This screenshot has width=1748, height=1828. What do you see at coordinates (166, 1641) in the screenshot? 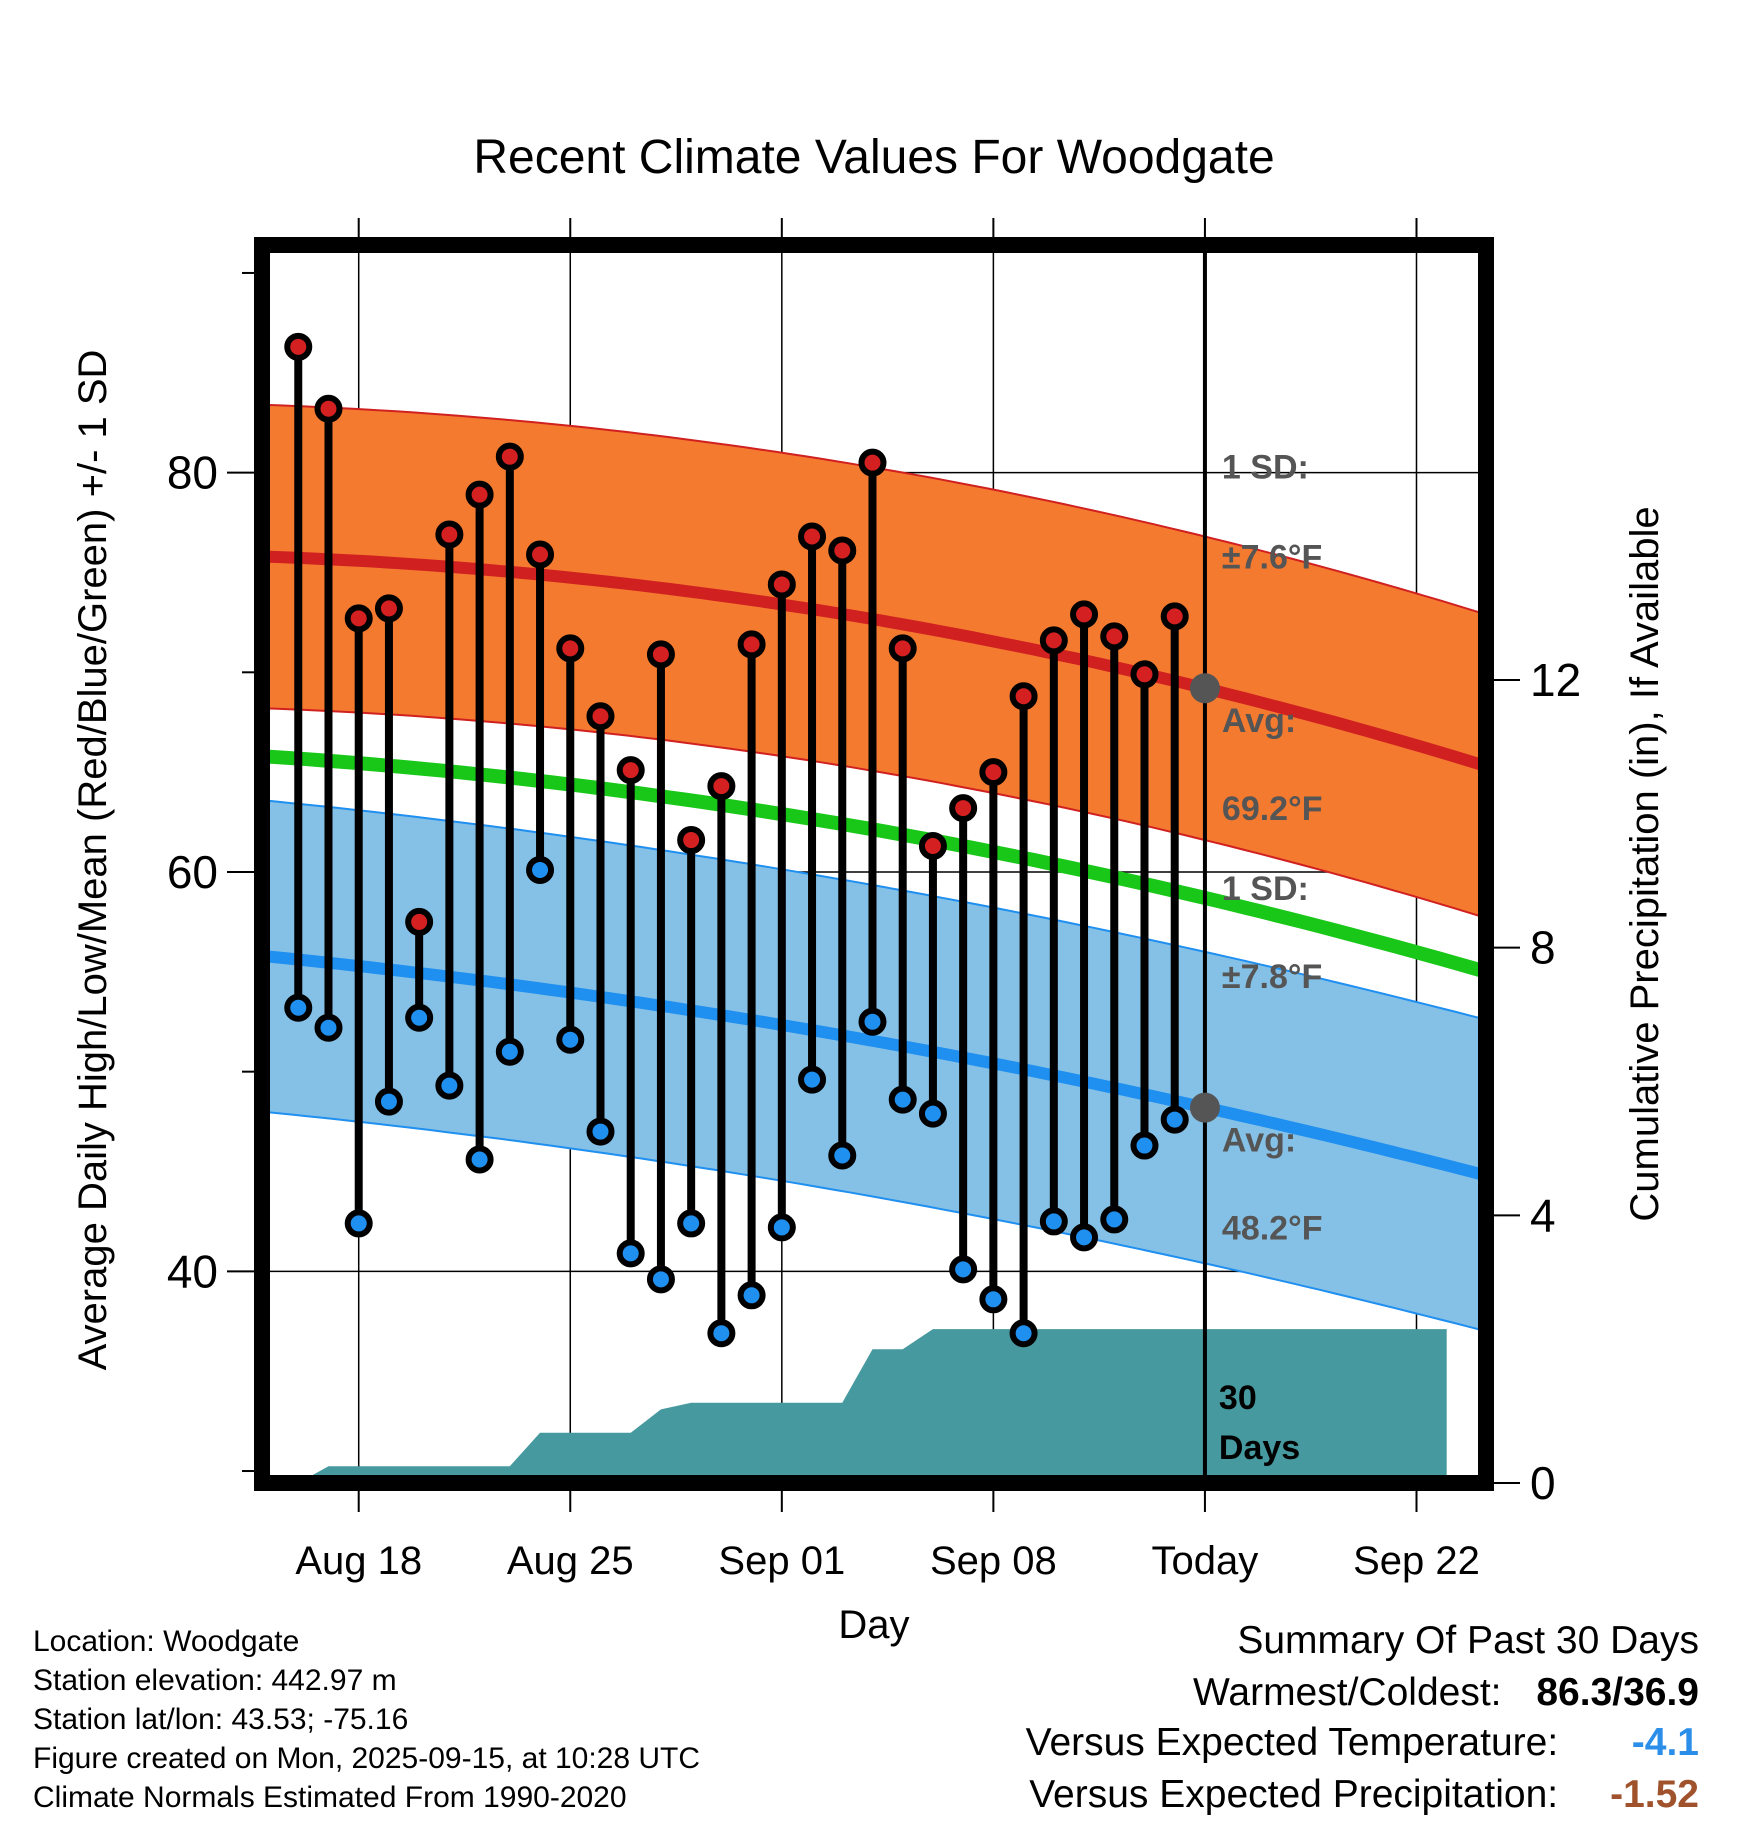
I see `location-text: Location: Woodgate` at bounding box center [166, 1641].